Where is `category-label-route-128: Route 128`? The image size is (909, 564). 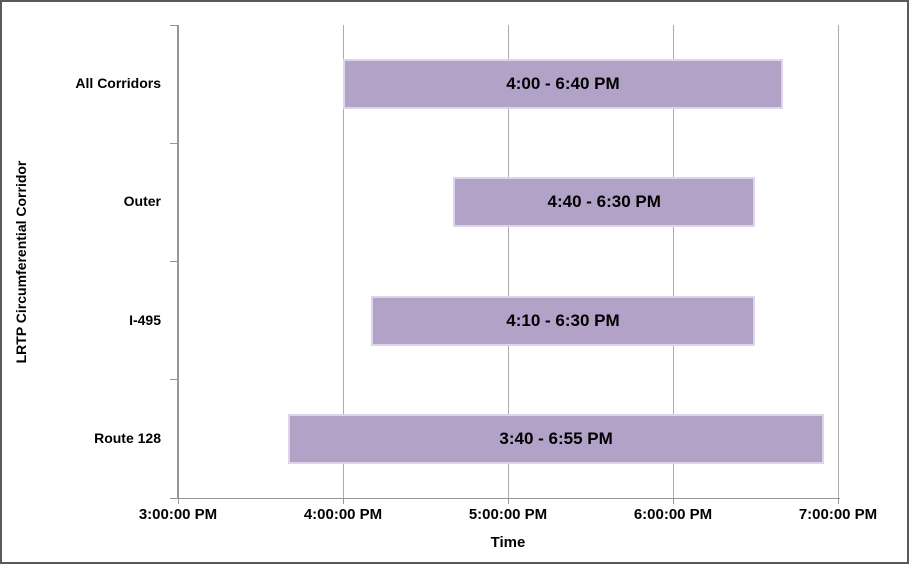
category-label-route-128: Route 128 is located at coordinates (127, 437).